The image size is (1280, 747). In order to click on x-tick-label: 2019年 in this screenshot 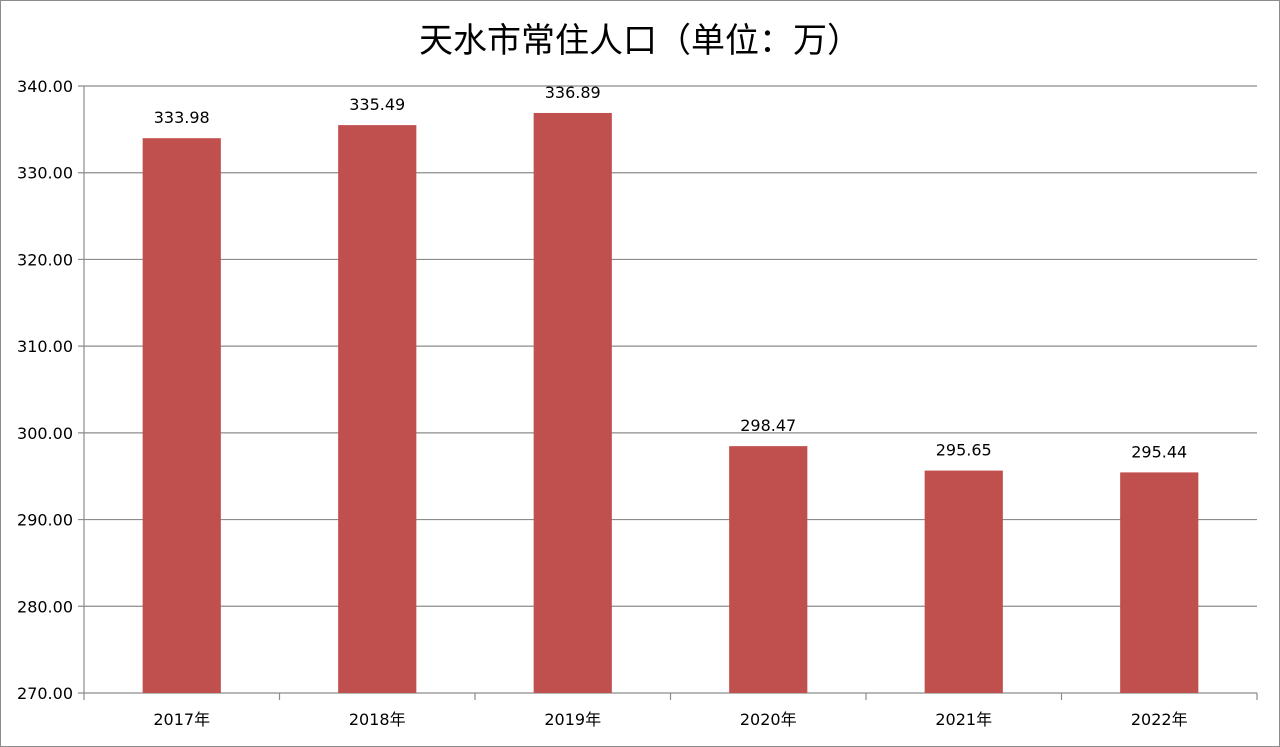, I will do `click(572, 719)`.